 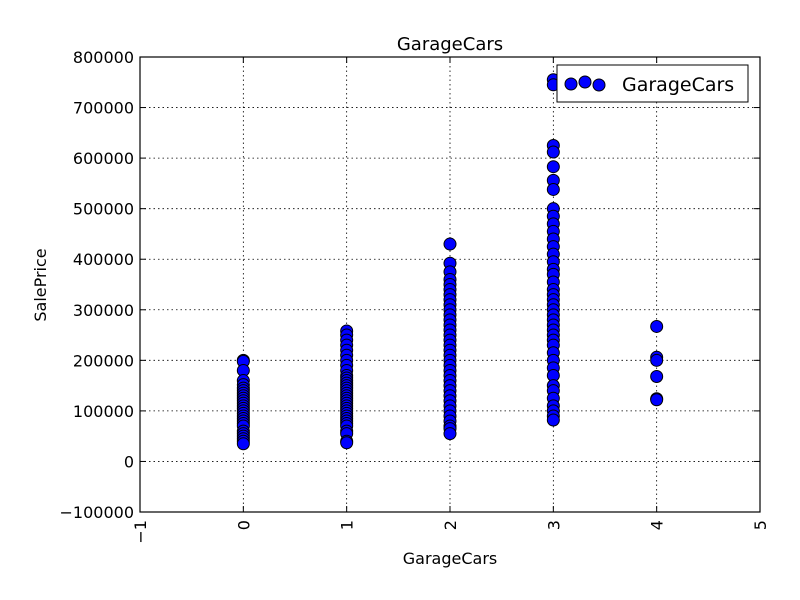 I want to click on y-tick-label: 600000, so click(x=103, y=158).